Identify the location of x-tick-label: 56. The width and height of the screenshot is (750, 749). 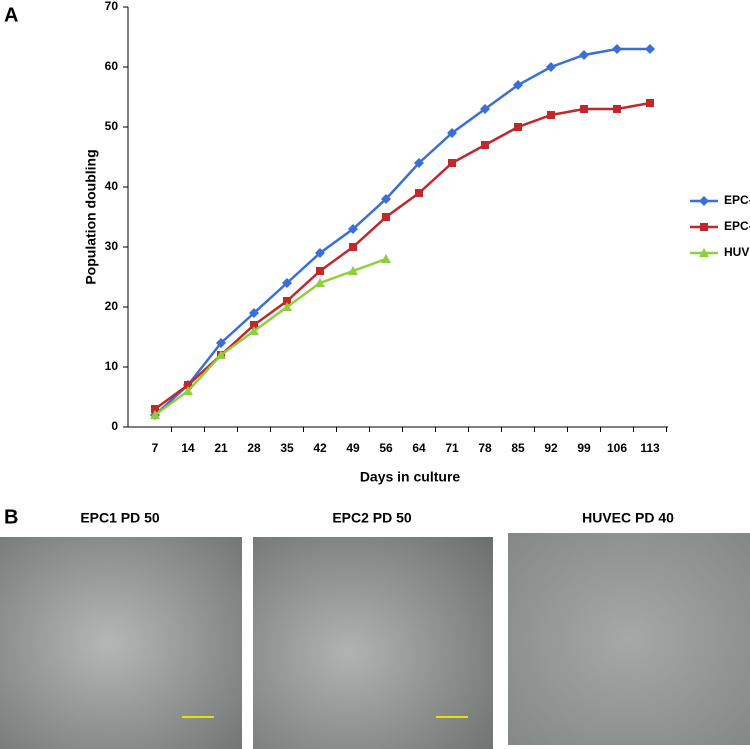
(386, 448).